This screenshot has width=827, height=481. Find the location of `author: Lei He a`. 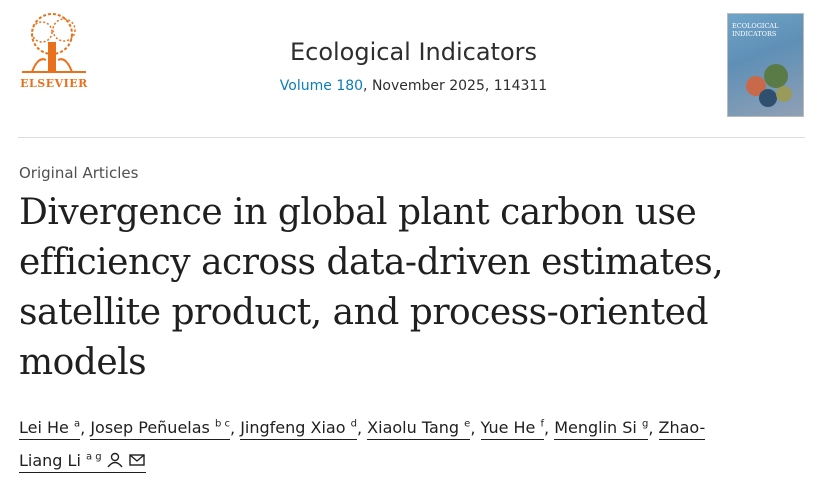

author: Lei He a is located at coordinates (50, 429).